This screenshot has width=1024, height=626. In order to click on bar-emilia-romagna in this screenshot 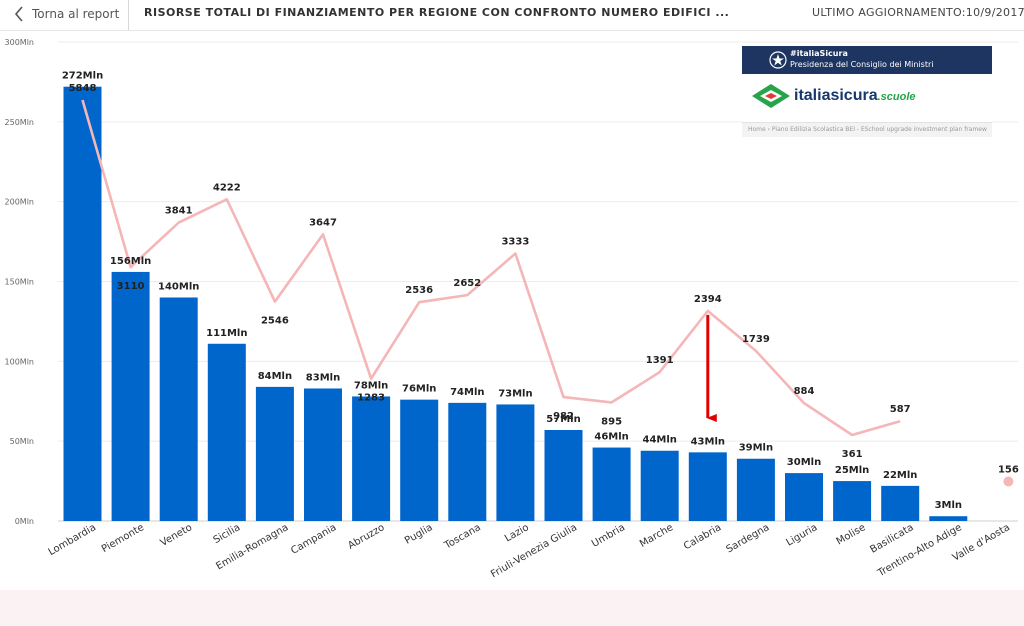, I will do `click(274, 453)`.